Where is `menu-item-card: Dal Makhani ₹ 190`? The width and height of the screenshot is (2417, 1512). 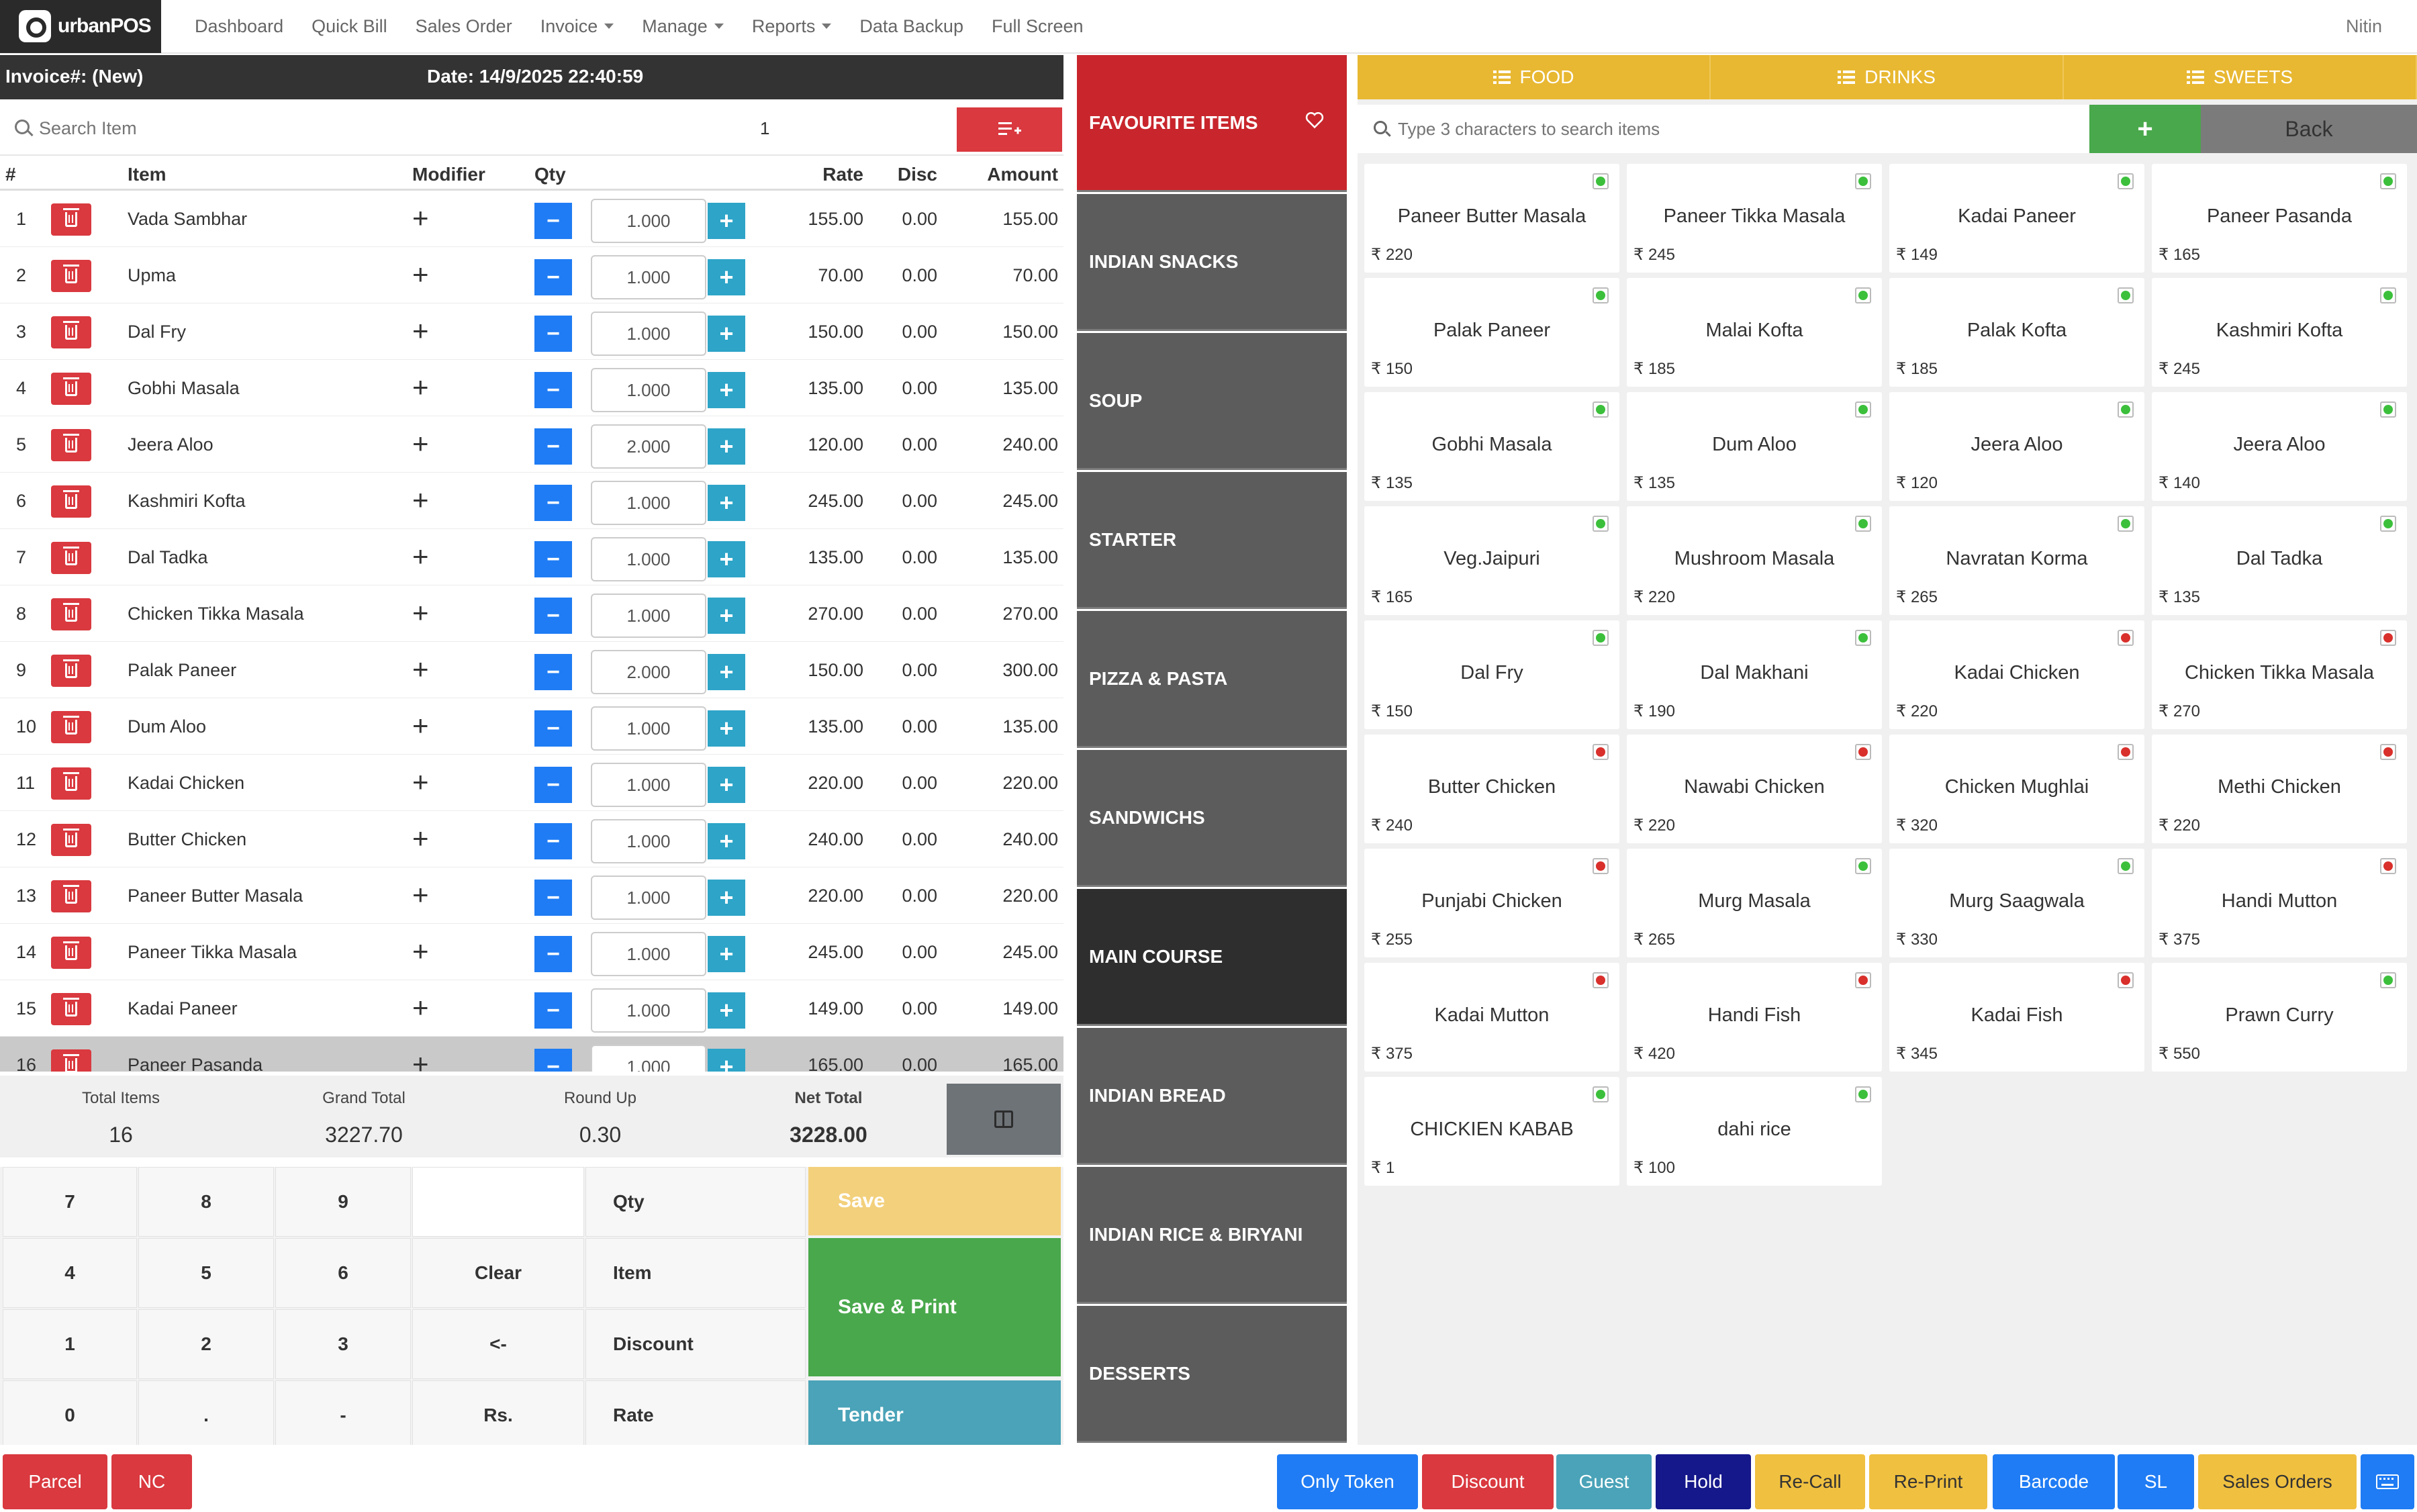
menu-item-card: Dal Makhani ₹ 190 is located at coordinates (1755, 674).